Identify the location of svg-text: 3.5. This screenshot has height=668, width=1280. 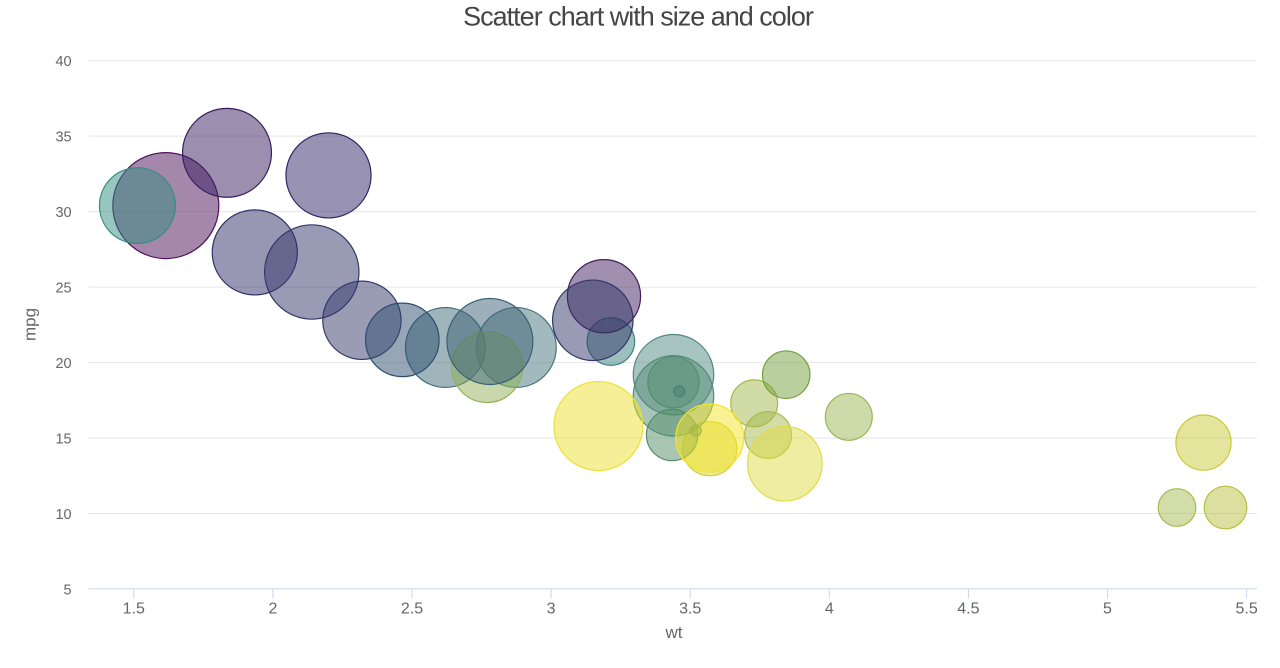
(690, 609).